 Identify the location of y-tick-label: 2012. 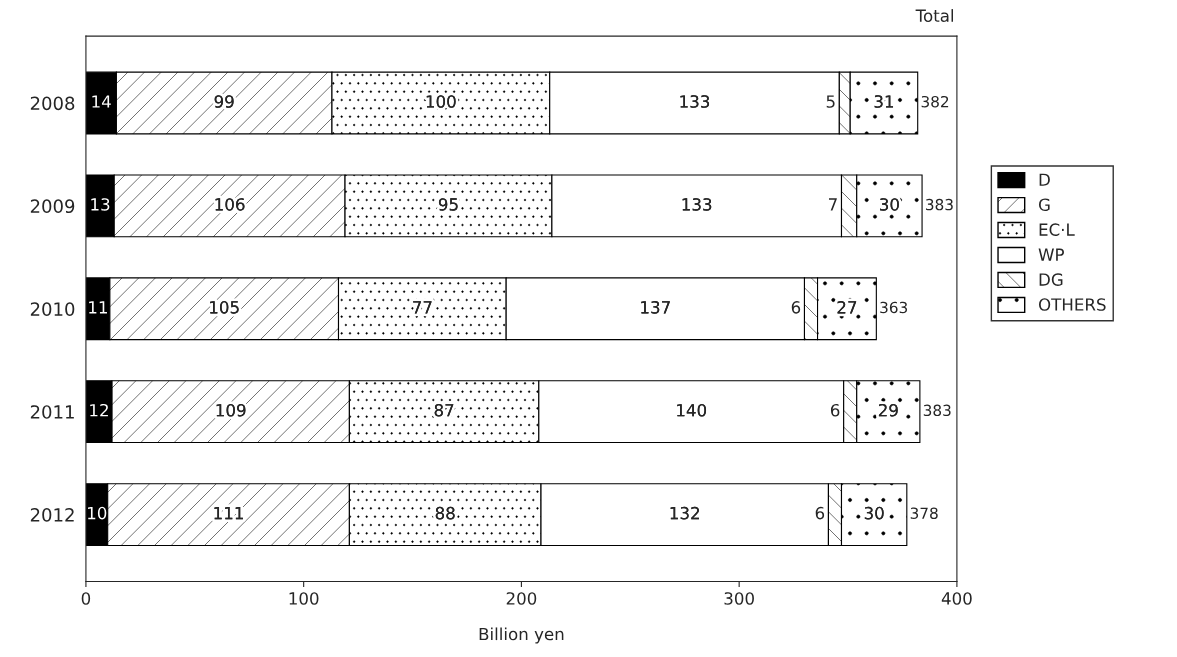
(52, 515).